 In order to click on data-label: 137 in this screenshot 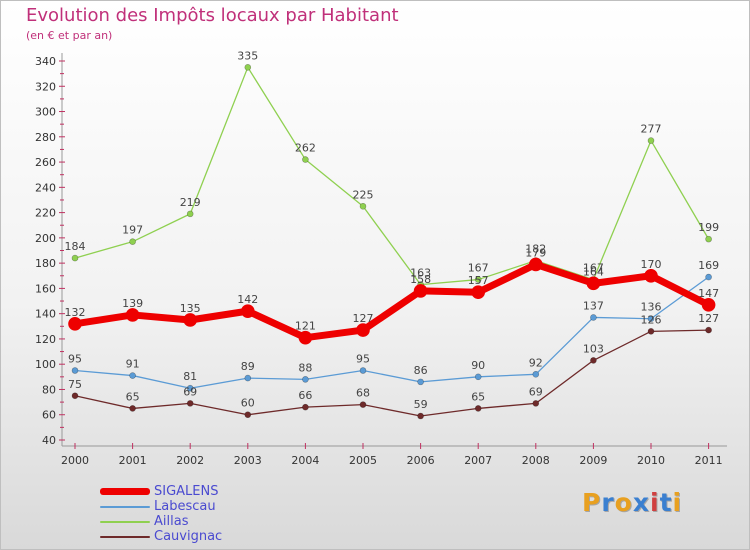, I will do `click(593, 305)`.